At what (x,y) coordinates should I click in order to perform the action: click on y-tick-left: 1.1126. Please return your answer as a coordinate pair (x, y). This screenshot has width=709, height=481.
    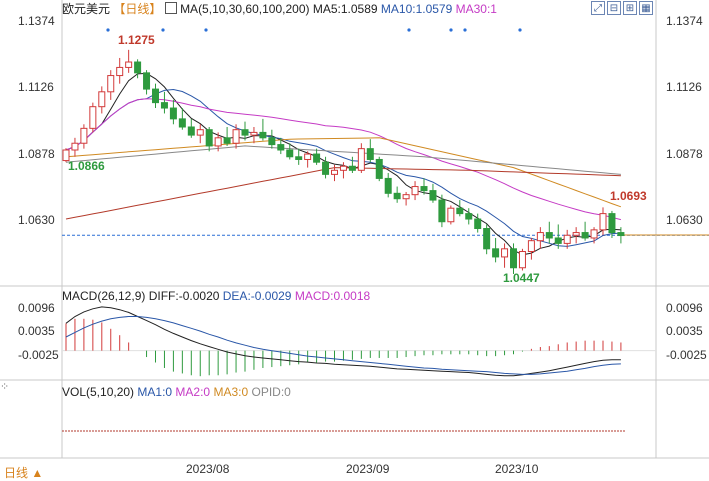
    Looking at the image, I should click on (36, 87).